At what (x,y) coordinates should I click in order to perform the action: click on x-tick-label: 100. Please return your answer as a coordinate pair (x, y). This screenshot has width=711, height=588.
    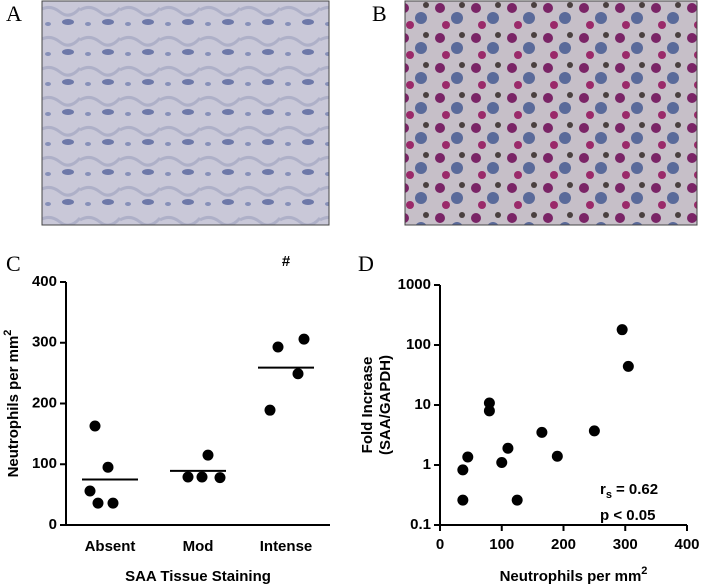
    Looking at the image, I should click on (501, 544).